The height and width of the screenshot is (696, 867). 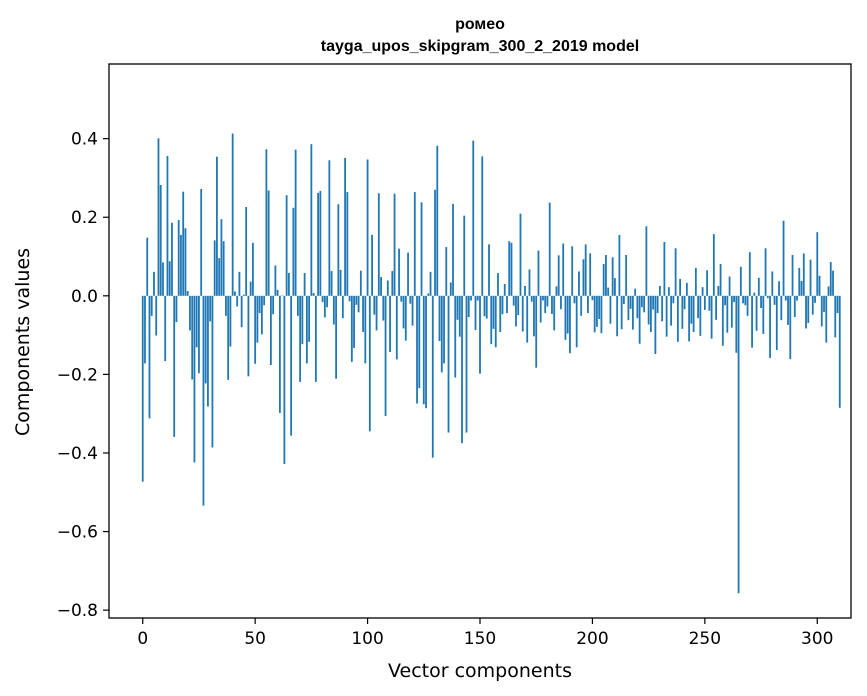 I want to click on y-tick-label: −0.4, so click(x=77, y=454).